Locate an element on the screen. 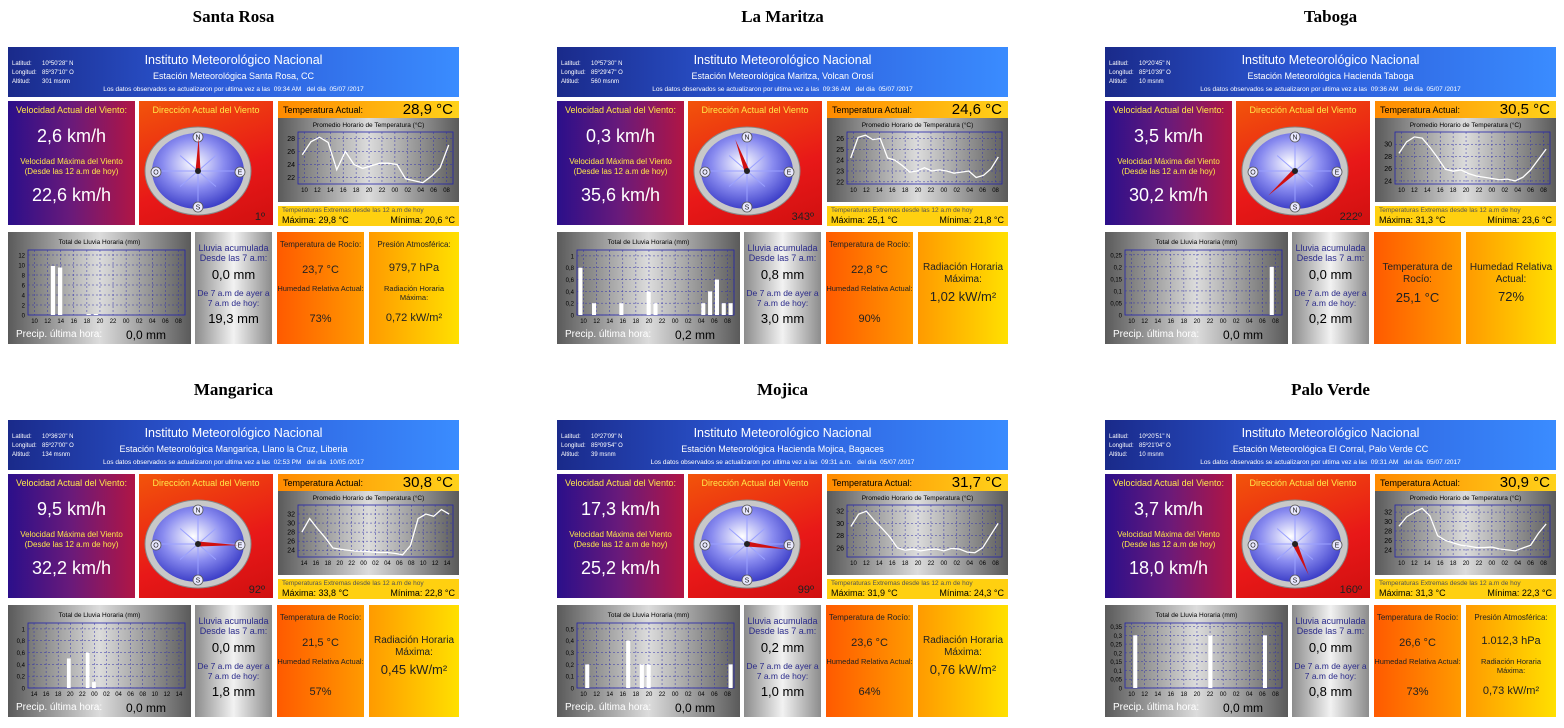 The image size is (1564, 728). pressure-radiation-box: Radiación Horaria Máxima: 0,45 kW/m² is located at coordinates (414, 661).